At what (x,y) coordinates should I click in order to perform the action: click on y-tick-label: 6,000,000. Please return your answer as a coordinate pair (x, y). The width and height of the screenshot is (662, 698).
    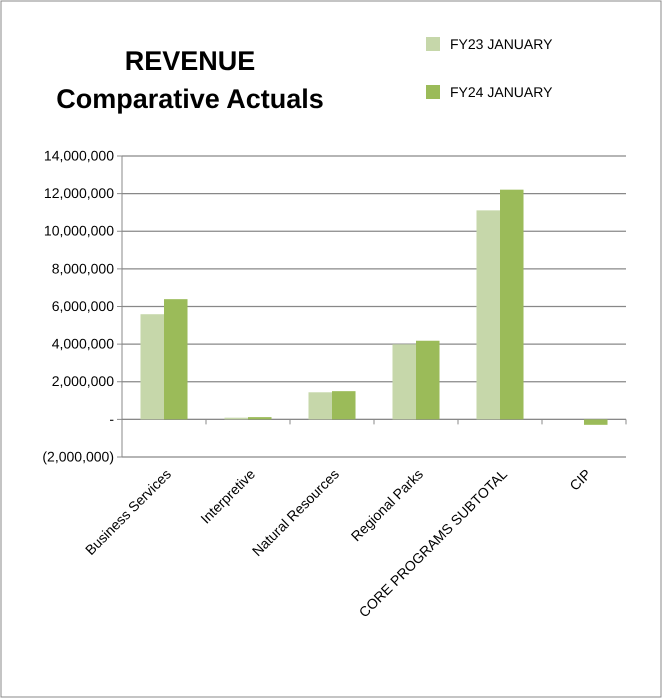
    Looking at the image, I should click on (83, 306).